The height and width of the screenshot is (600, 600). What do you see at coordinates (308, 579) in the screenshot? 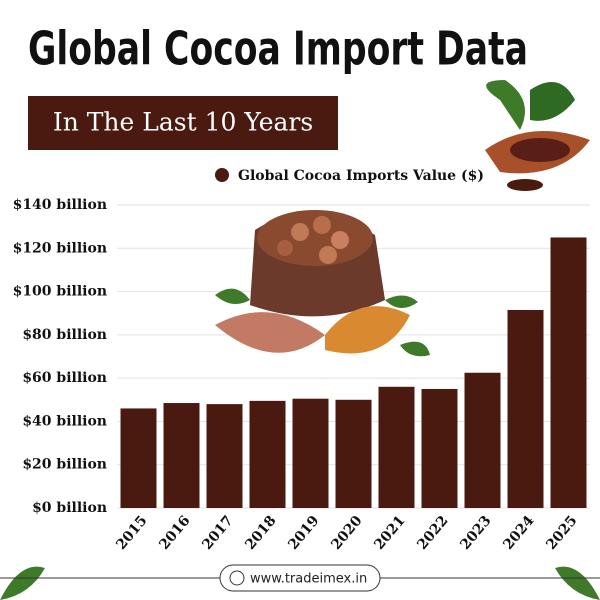
I see `footer-url: www.tradeimex.in` at bounding box center [308, 579].